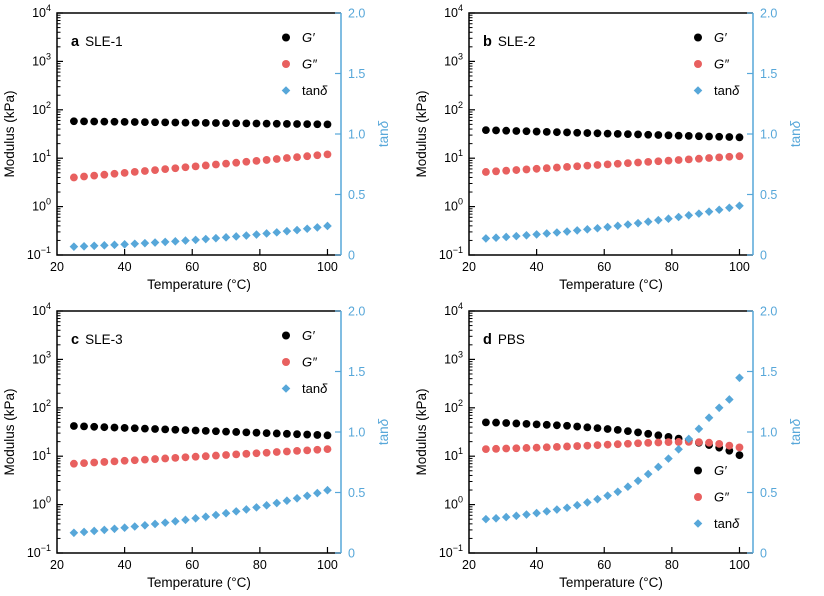 The height and width of the screenshot is (596, 824). What do you see at coordinates (763, 554) in the screenshot?
I see `y-right-tick-label: 0` at bounding box center [763, 554].